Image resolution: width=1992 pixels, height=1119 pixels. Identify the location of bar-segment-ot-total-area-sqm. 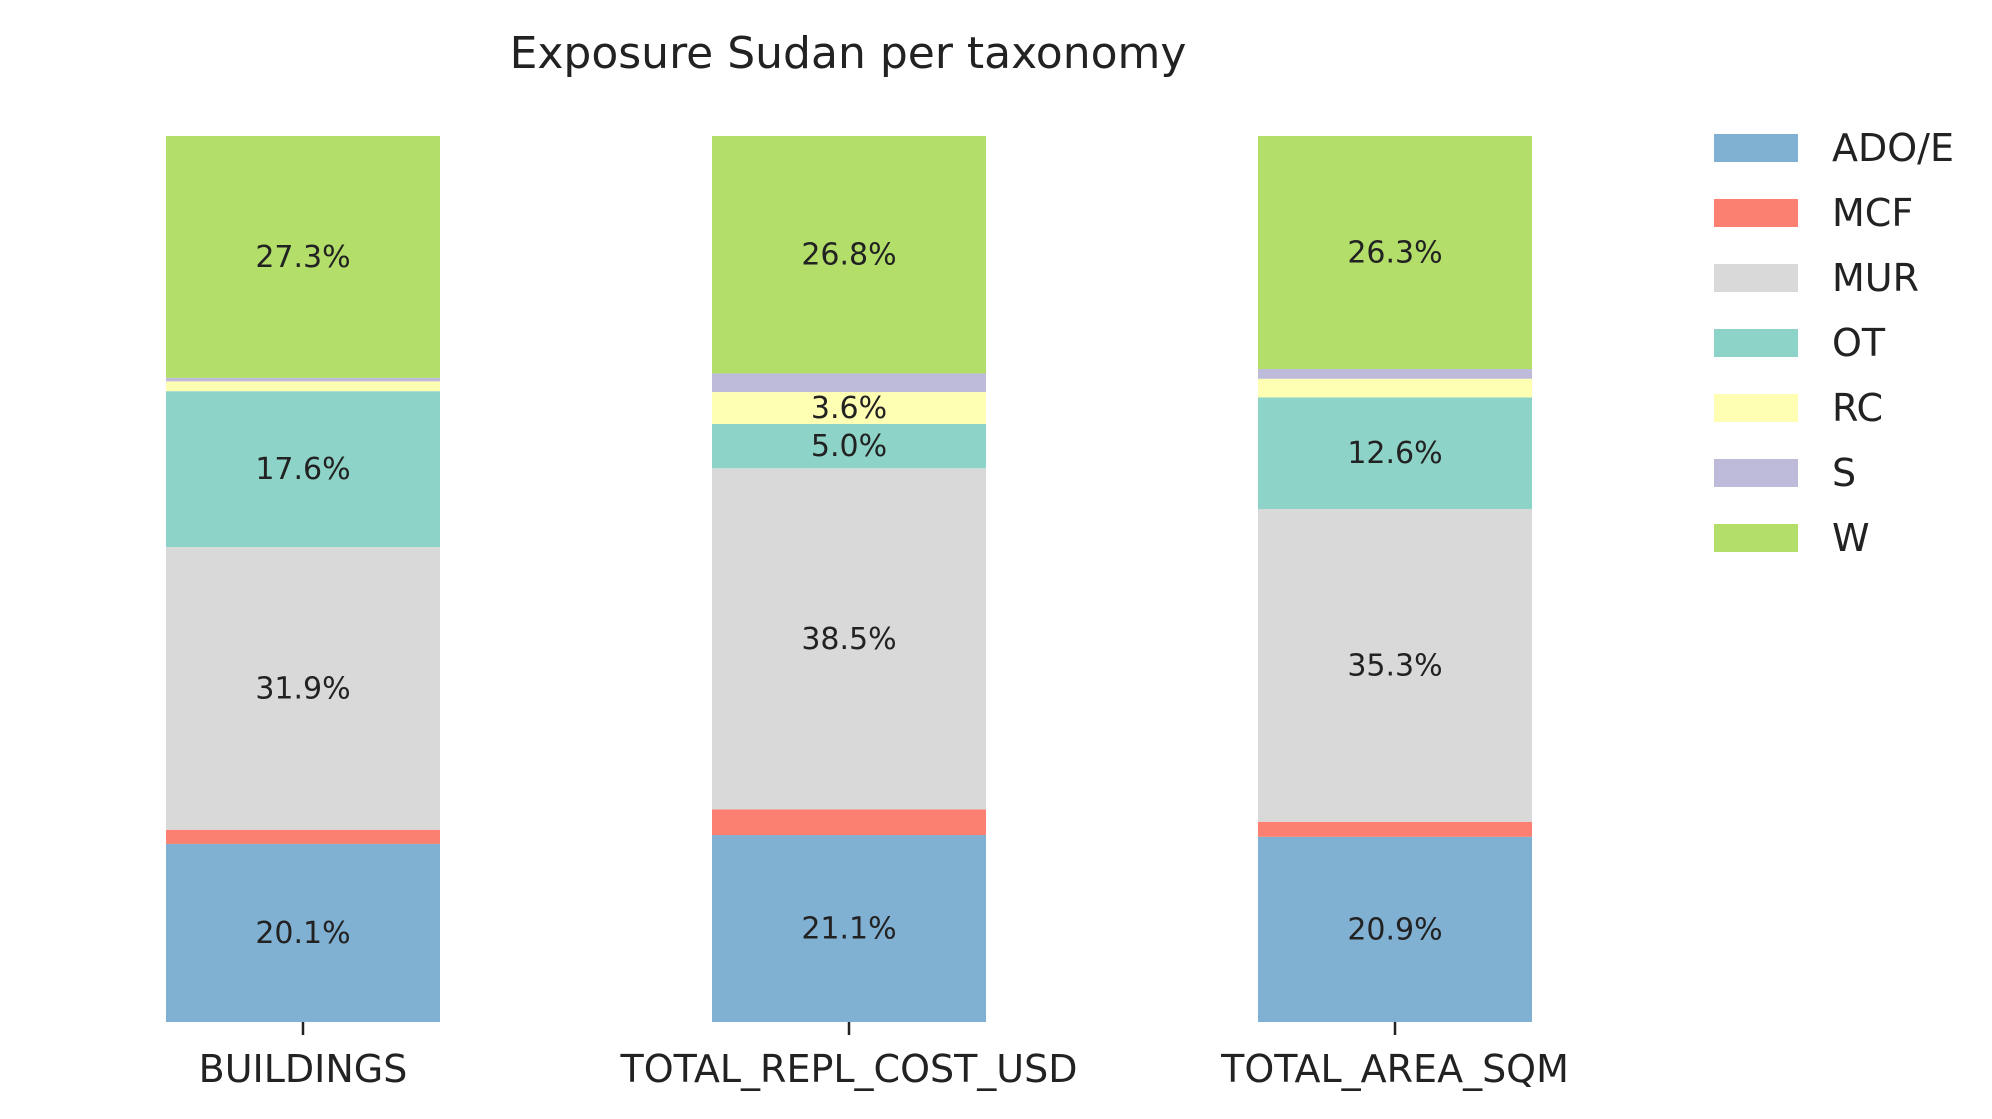
(1395, 453).